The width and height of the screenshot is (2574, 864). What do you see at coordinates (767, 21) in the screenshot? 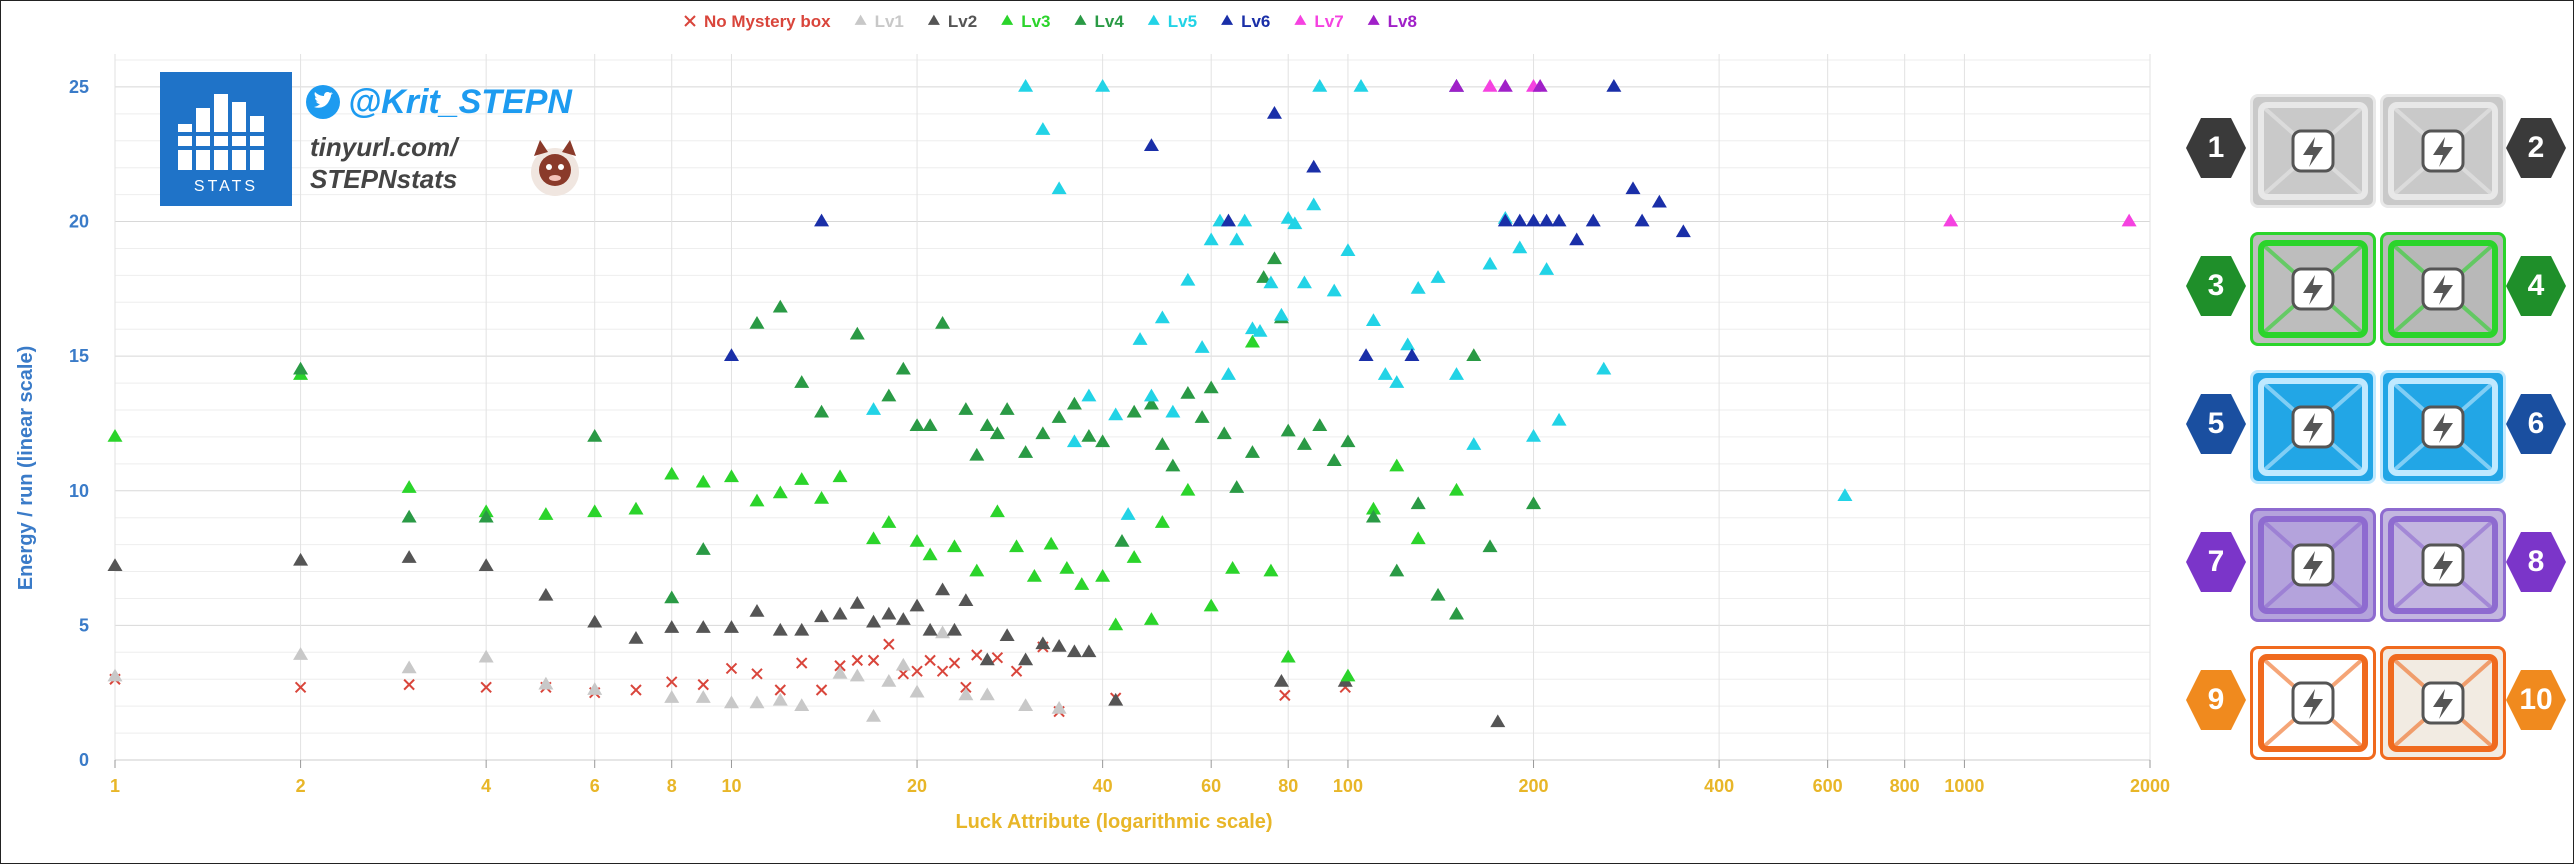
I see `legend-label-no-mystery-box: No Mystery box` at bounding box center [767, 21].